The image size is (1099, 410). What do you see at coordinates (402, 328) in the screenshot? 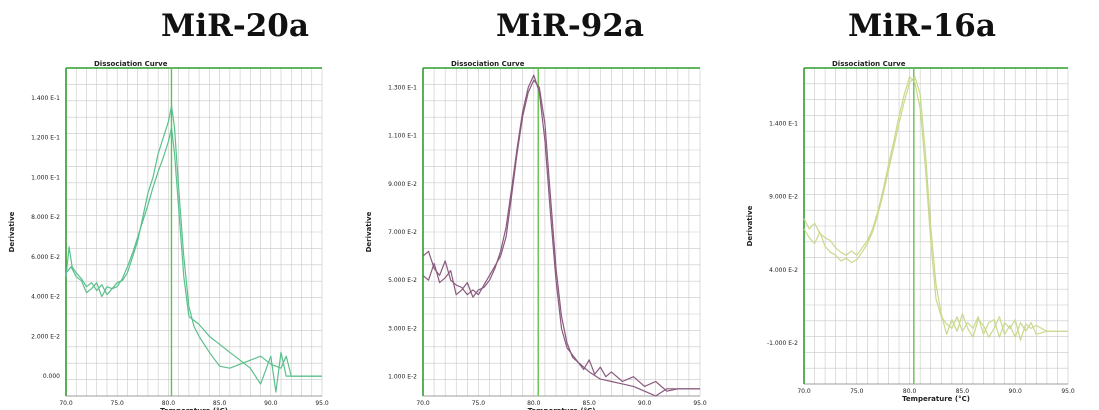
I see `chart2-y-tick-label: 3.000 E-2` at bounding box center [402, 328].